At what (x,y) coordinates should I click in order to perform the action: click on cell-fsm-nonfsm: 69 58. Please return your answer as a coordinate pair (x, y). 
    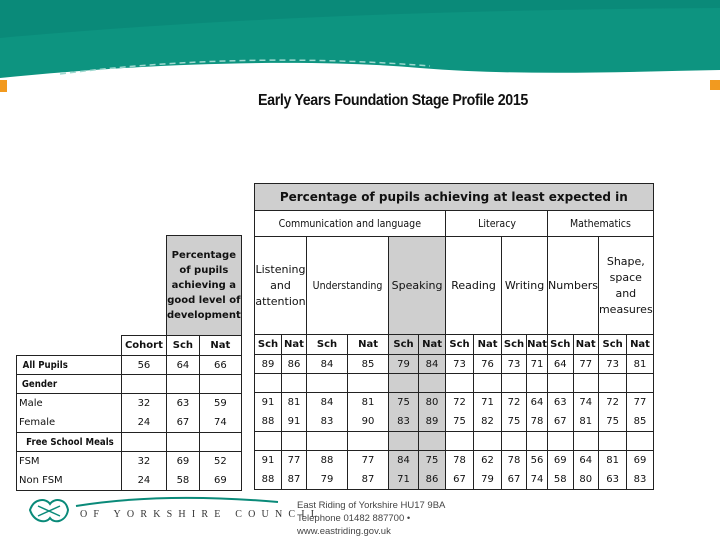
    Looking at the image, I should click on (560, 470).